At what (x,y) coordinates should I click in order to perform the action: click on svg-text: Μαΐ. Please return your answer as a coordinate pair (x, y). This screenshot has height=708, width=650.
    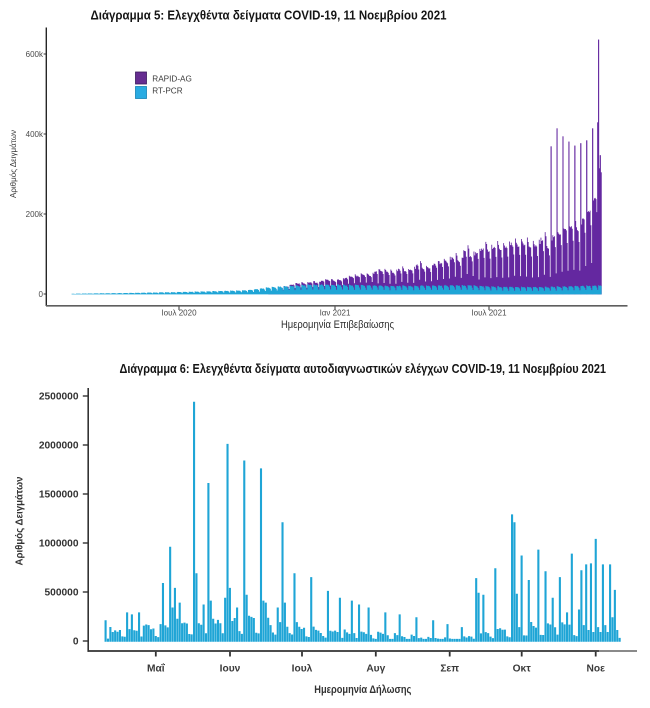
    Looking at the image, I should click on (156, 668).